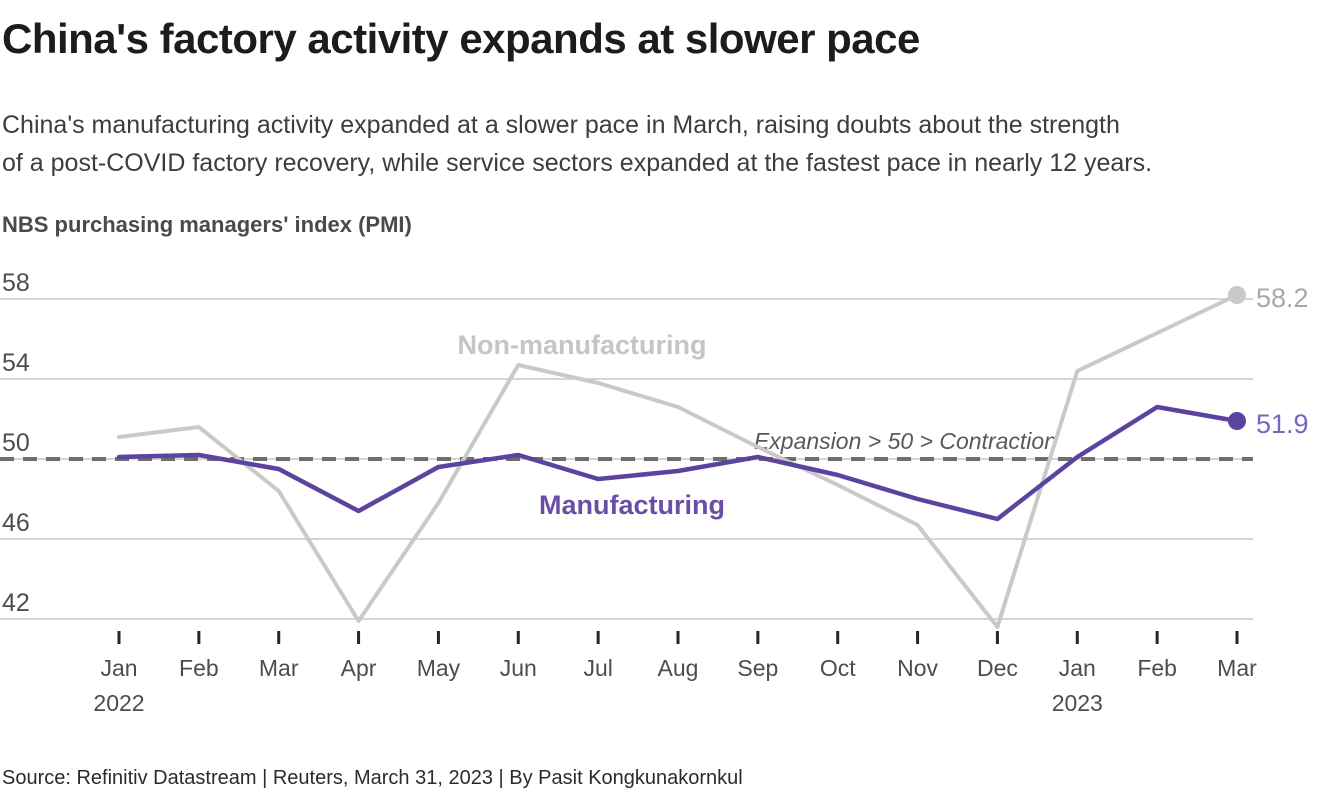 The width and height of the screenshot is (1320, 800). What do you see at coordinates (917, 668) in the screenshot?
I see `x-axis-label: Nov` at bounding box center [917, 668].